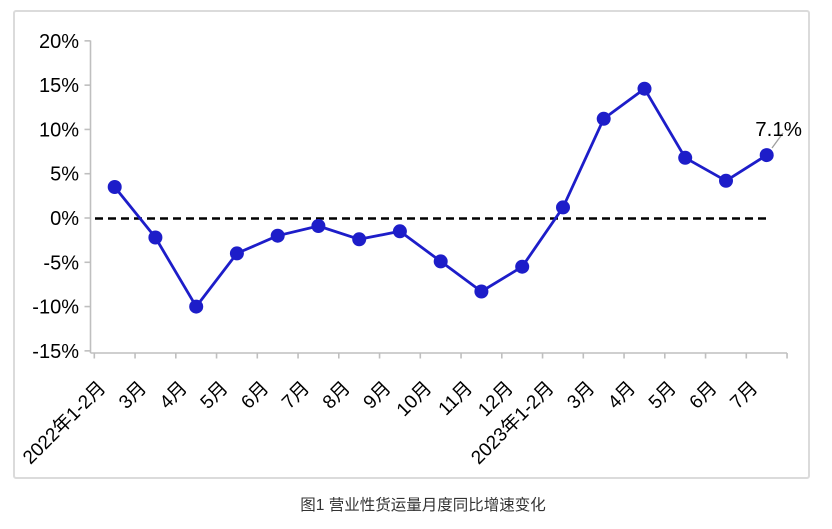 Image resolution: width=832 pixels, height=529 pixels. What do you see at coordinates (59, 130) in the screenshot?
I see `y-axis-tick-label: 10%` at bounding box center [59, 130].